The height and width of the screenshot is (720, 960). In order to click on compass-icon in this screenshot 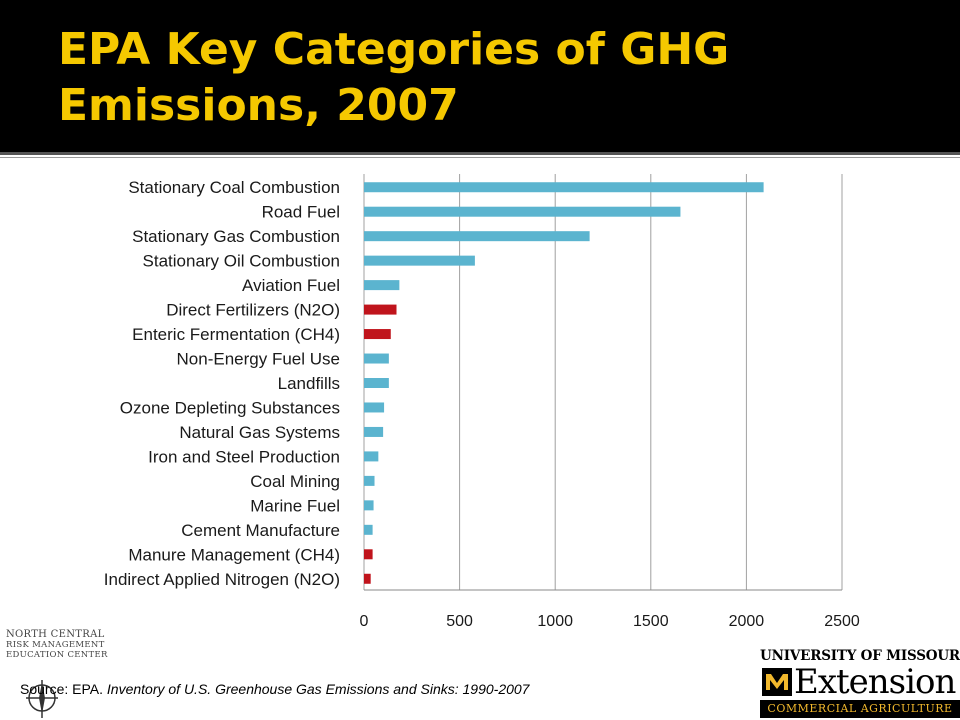, I will do `click(42, 699)`.